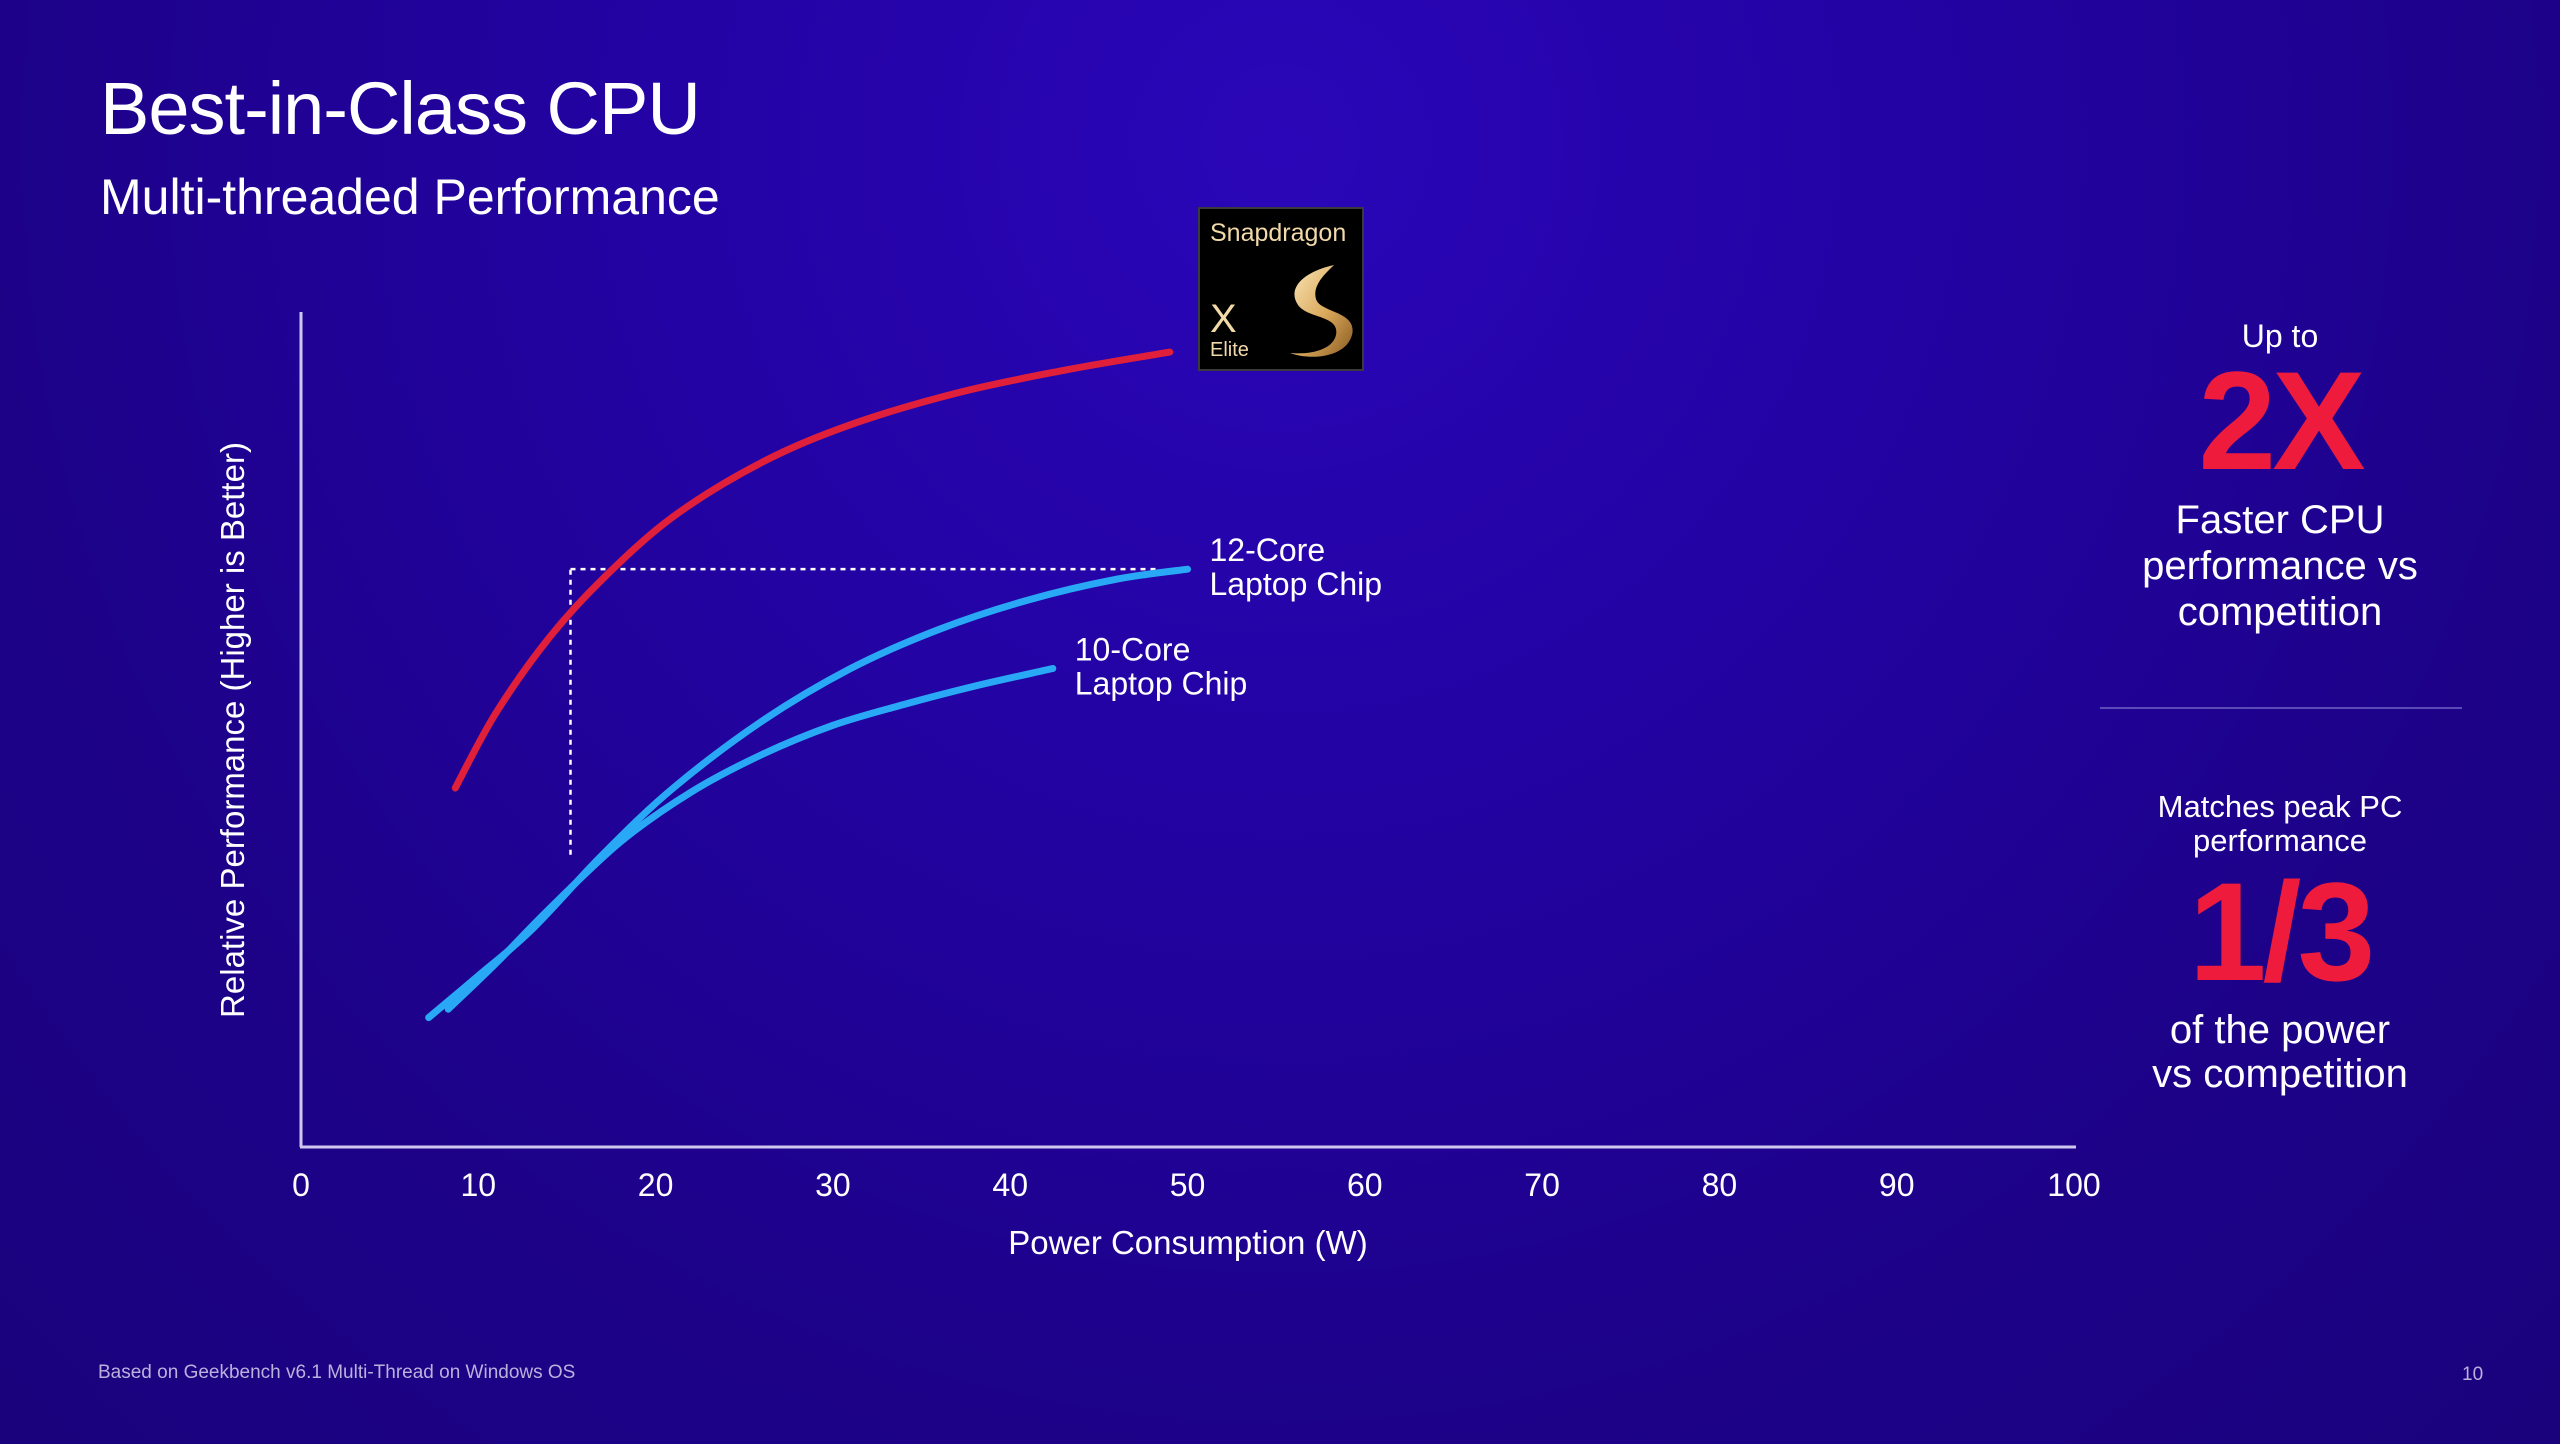 Image resolution: width=2560 pixels, height=1444 pixels. I want to click on series-label-3: Laptop Chip, so click(1161, 684).